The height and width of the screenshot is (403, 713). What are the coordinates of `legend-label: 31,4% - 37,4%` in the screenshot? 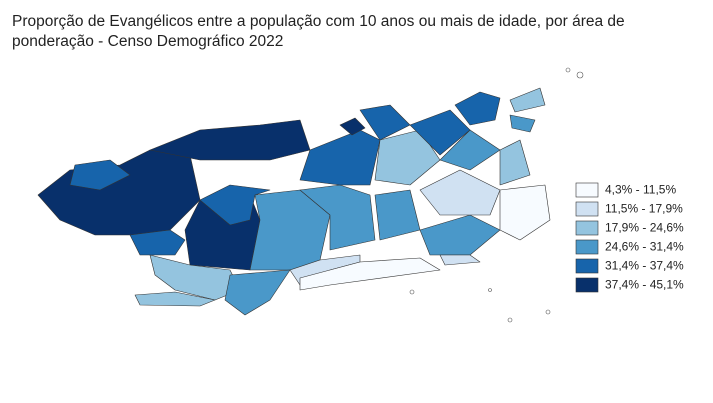 It's located at (644, 266).